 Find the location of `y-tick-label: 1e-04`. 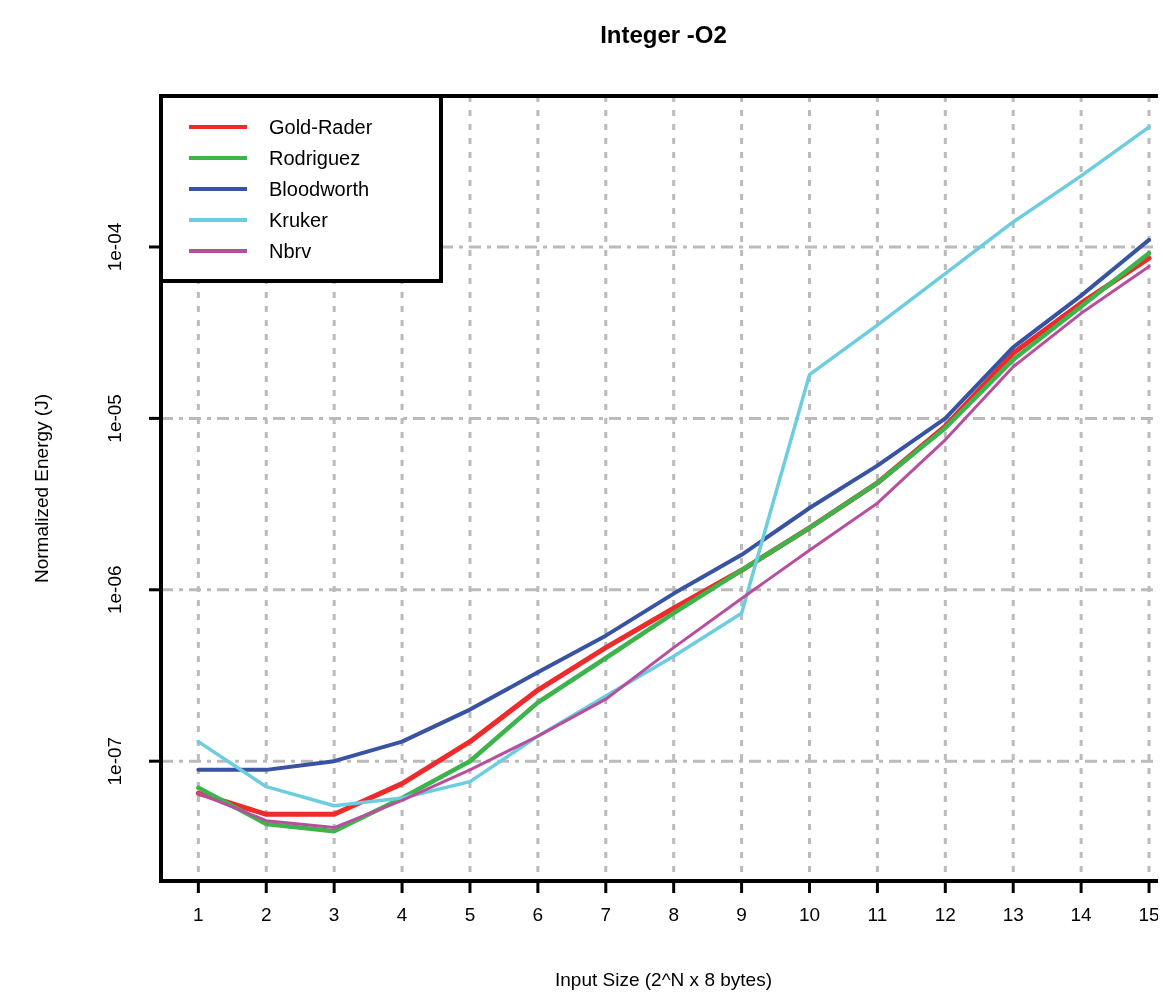

y-tick-label: 1e-04 is located at coordinates (114, 247).